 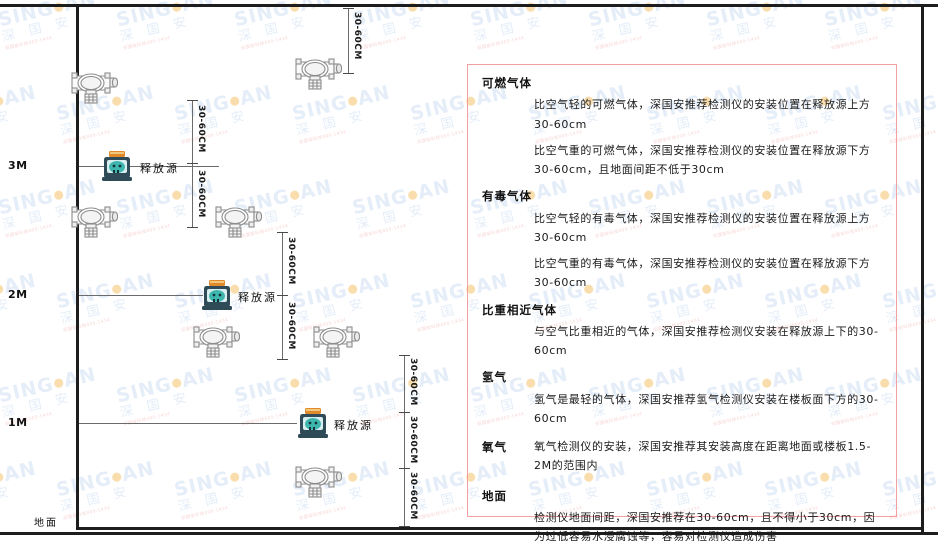 I want to click on section-title-hydrogen: 氢气, so click(x=494, y=377).